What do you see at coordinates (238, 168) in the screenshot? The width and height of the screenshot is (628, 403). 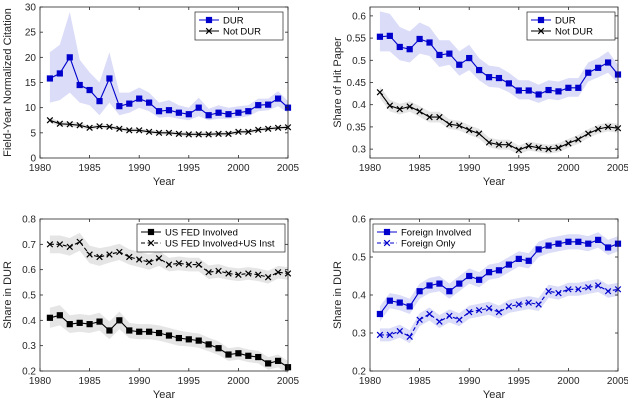 I see `x-tick-label: 2000` at bounding box center [238, 168].